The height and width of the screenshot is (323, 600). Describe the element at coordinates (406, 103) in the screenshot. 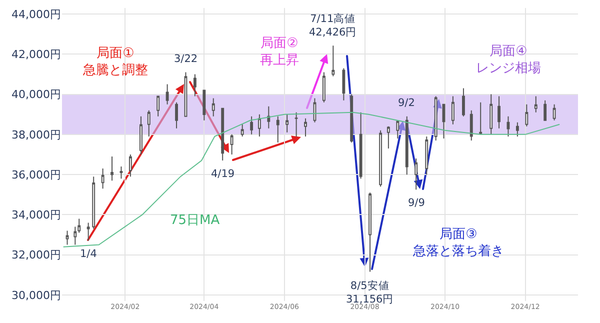

I see `annotation: 9/2` at that location.